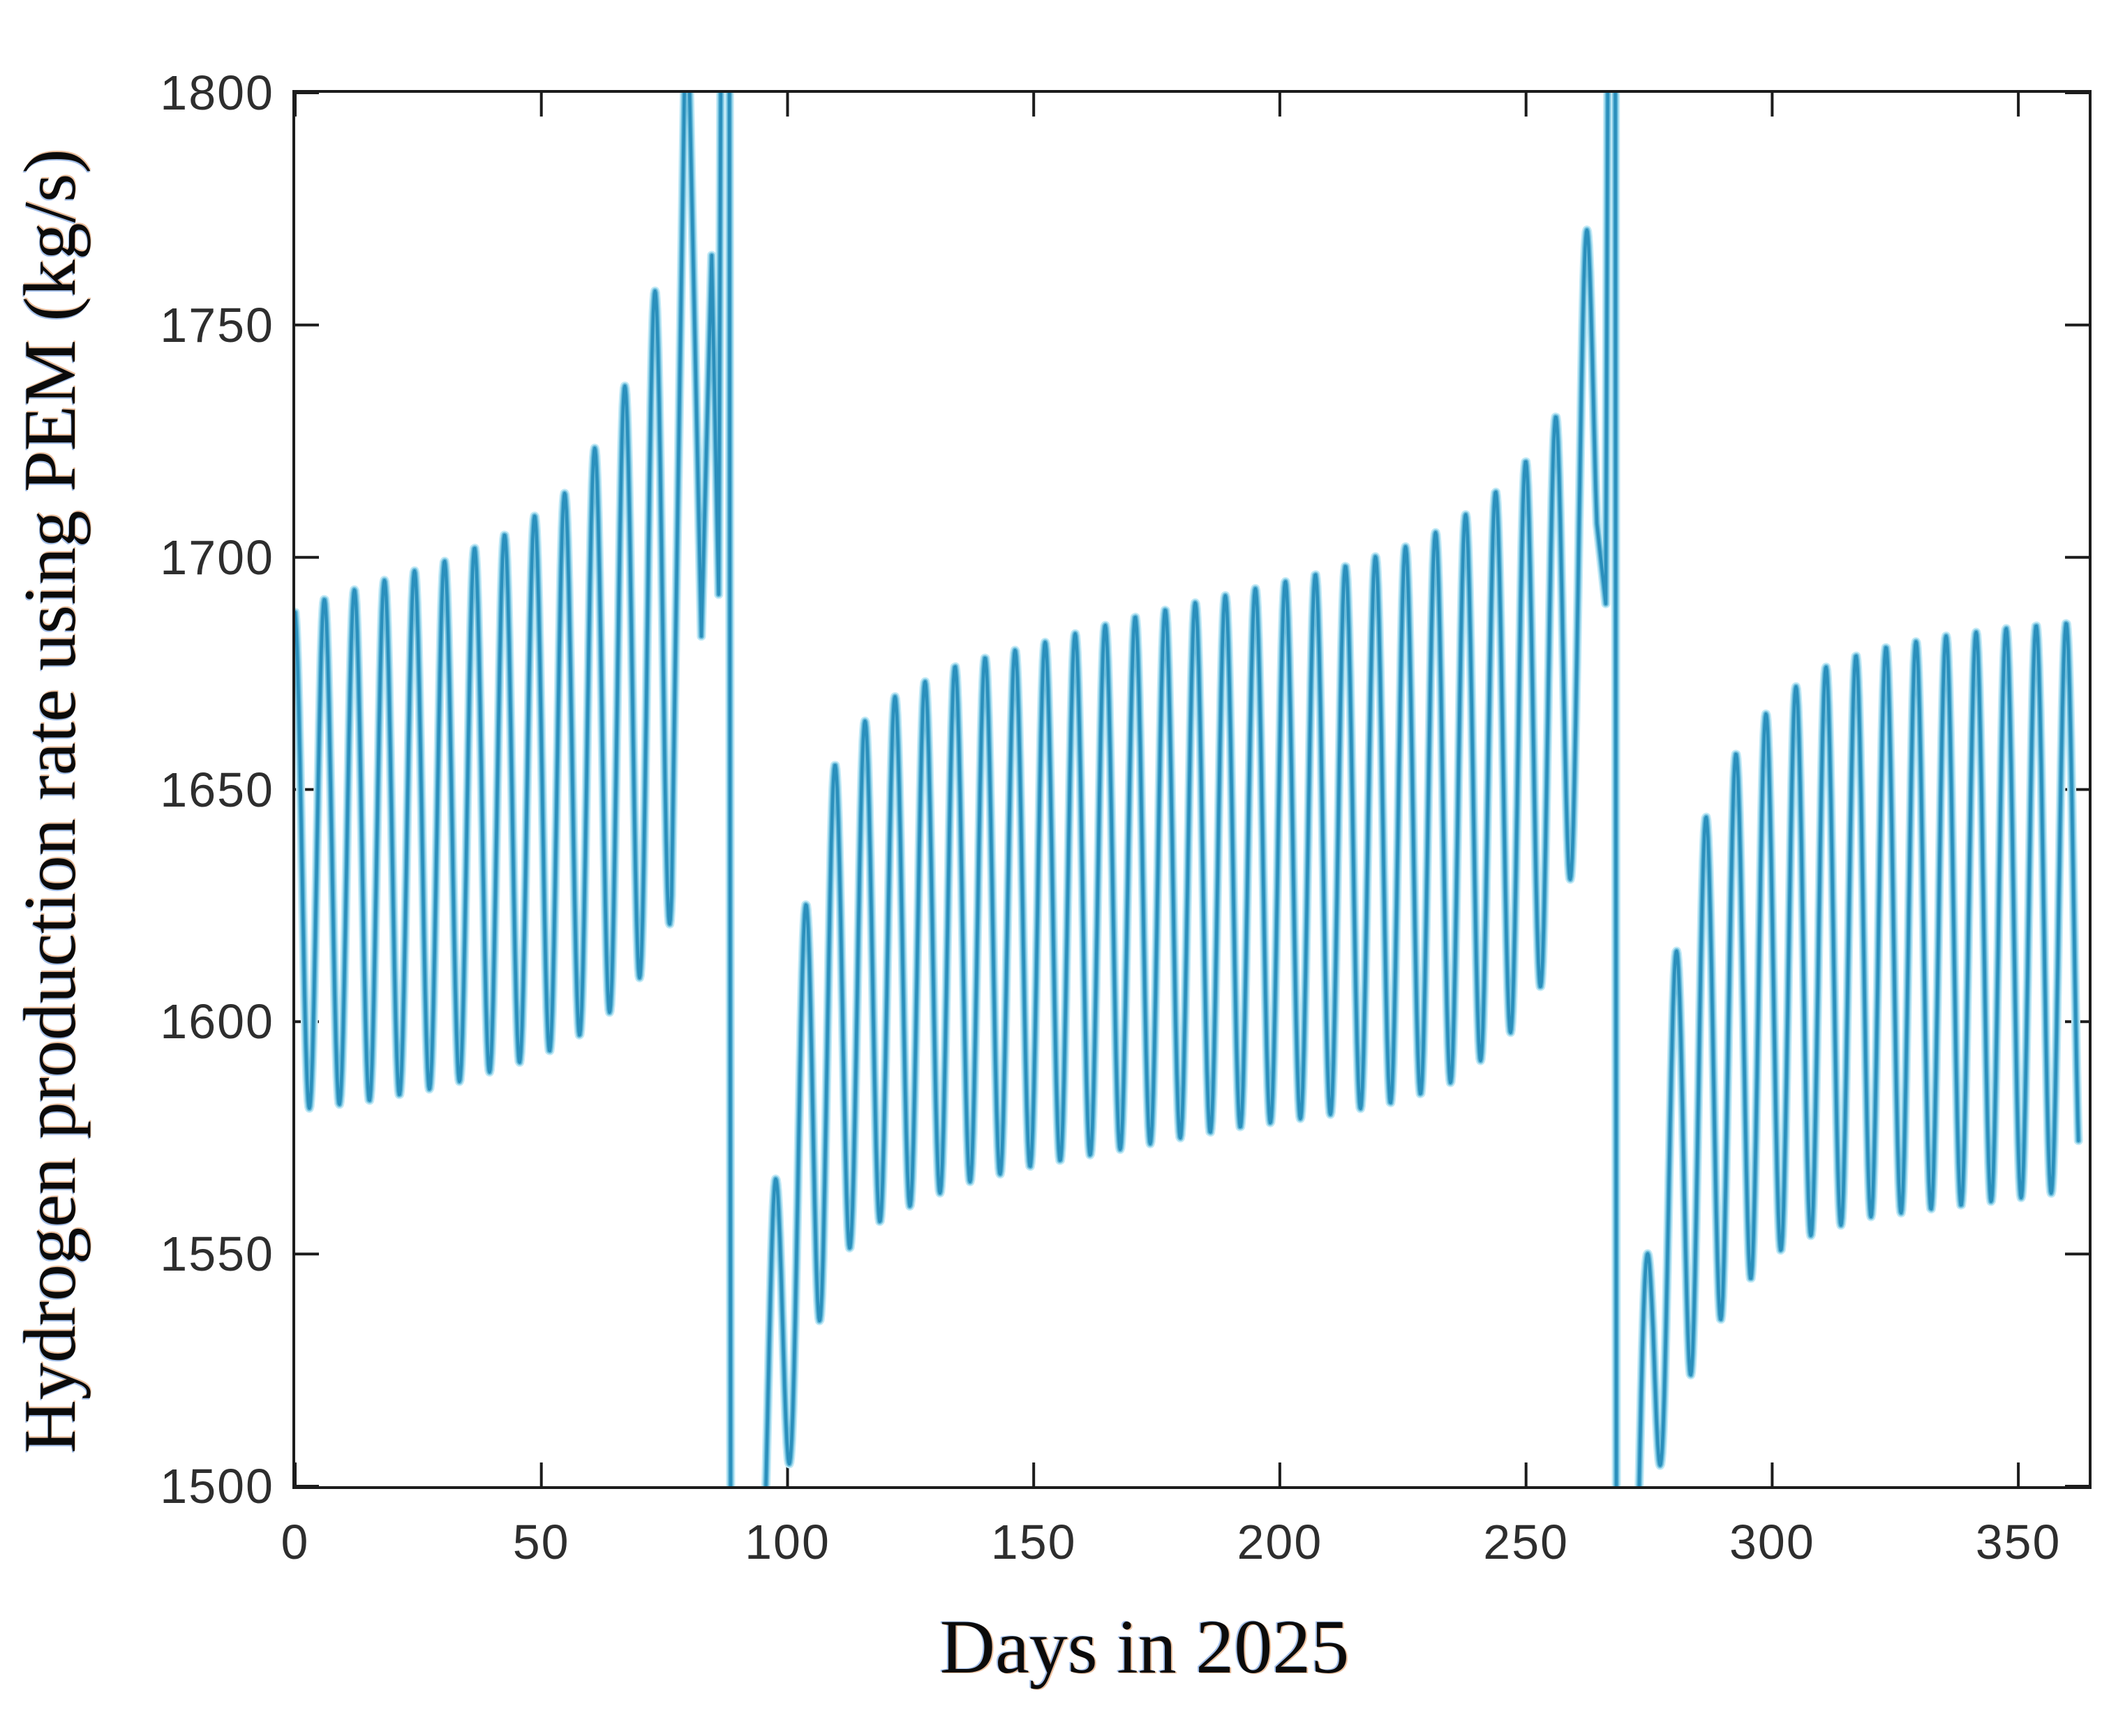  Describe the element at coordinates (1033, 1542) in the screenshot. I see `x-tick-label: 150` at that location.